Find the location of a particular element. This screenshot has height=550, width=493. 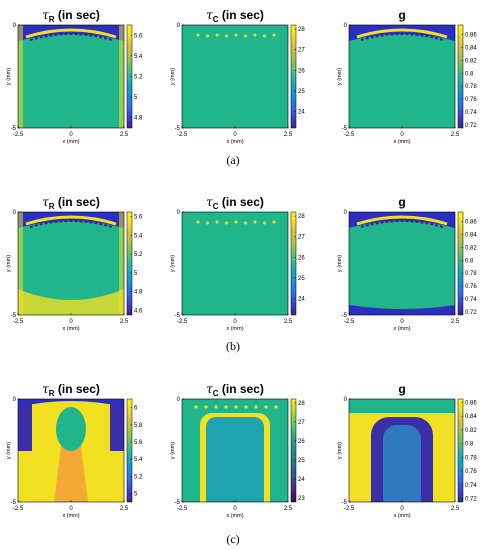

stem is located at coordinates (71, 470).